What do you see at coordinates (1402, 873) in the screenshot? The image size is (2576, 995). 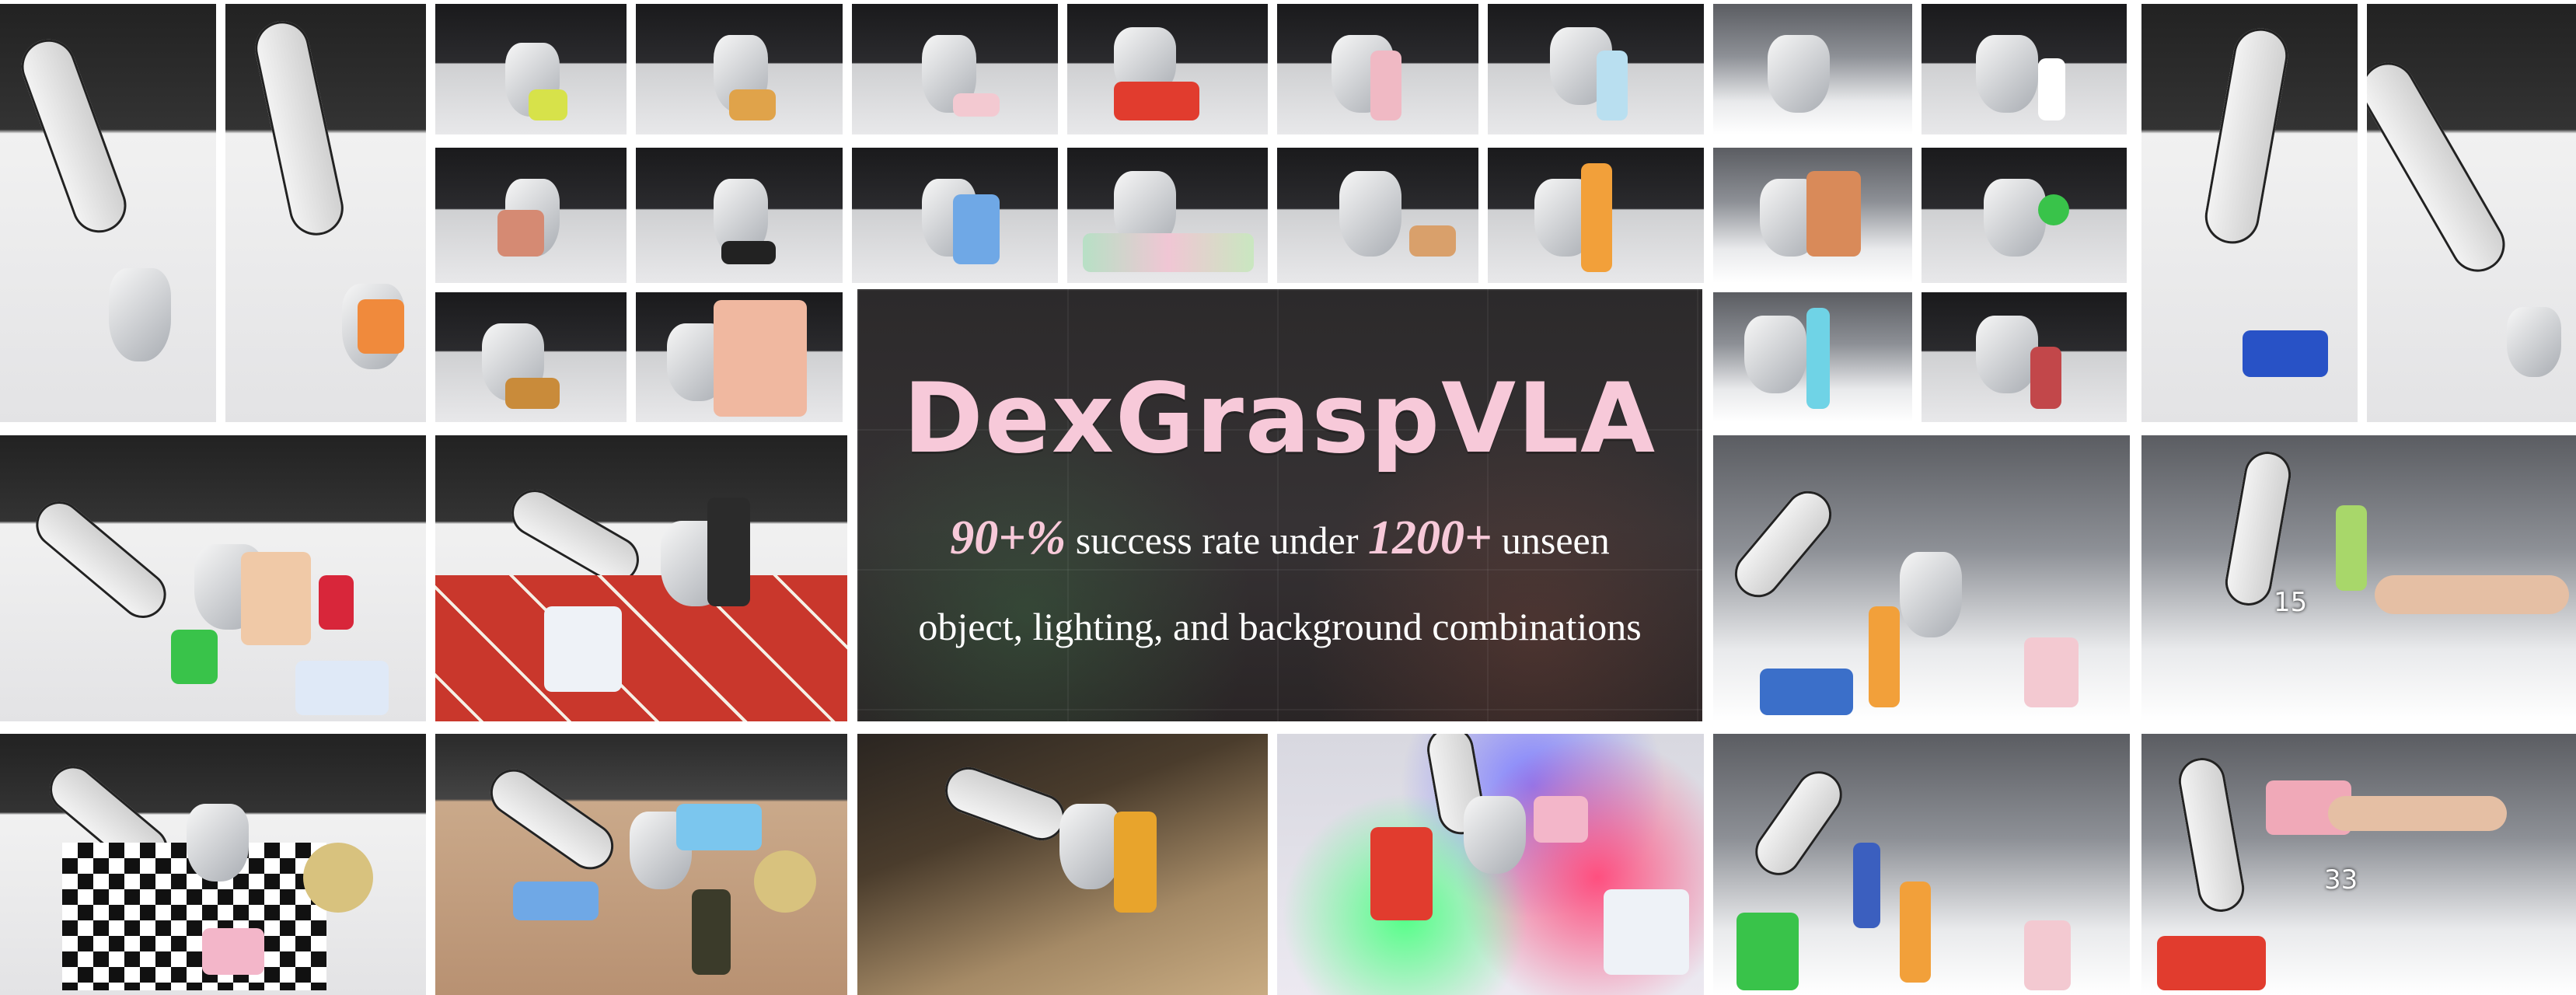 I see `object-snack-pack` at bounding box center [1402, 873].